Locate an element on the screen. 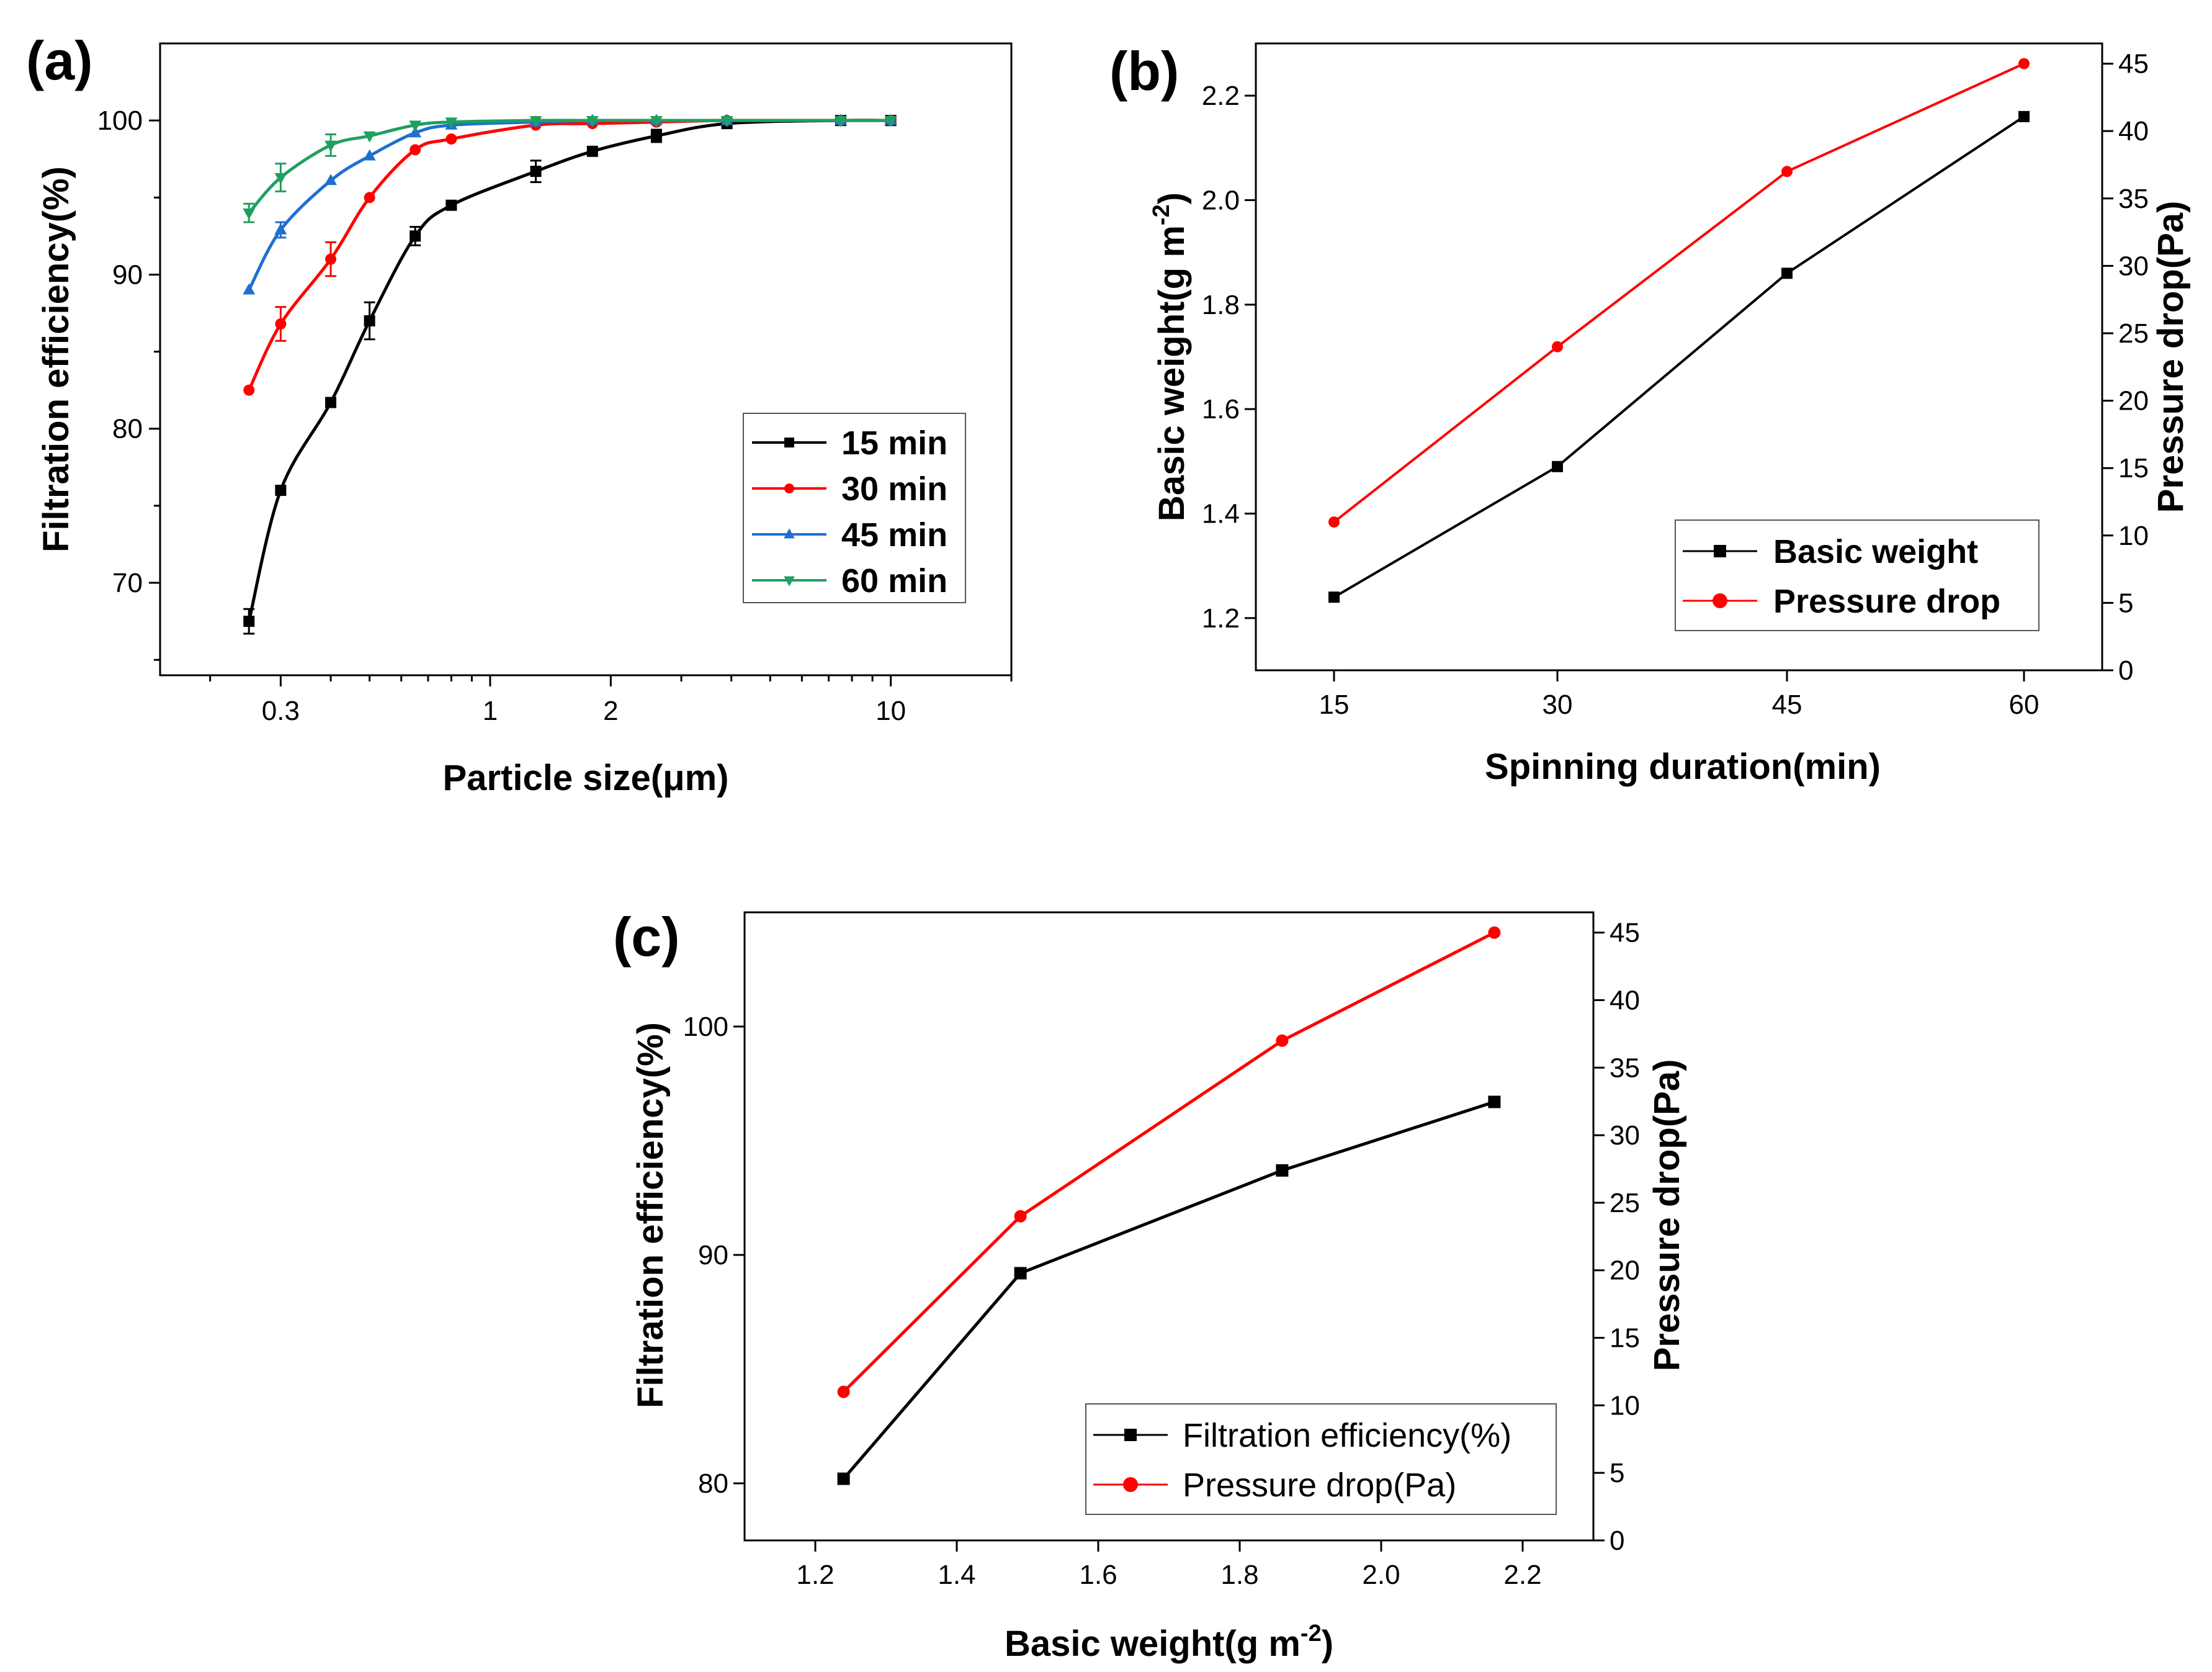  panel-c-legend-label: Pressure drop(Pa) is located at coordinates (1320, 1486).